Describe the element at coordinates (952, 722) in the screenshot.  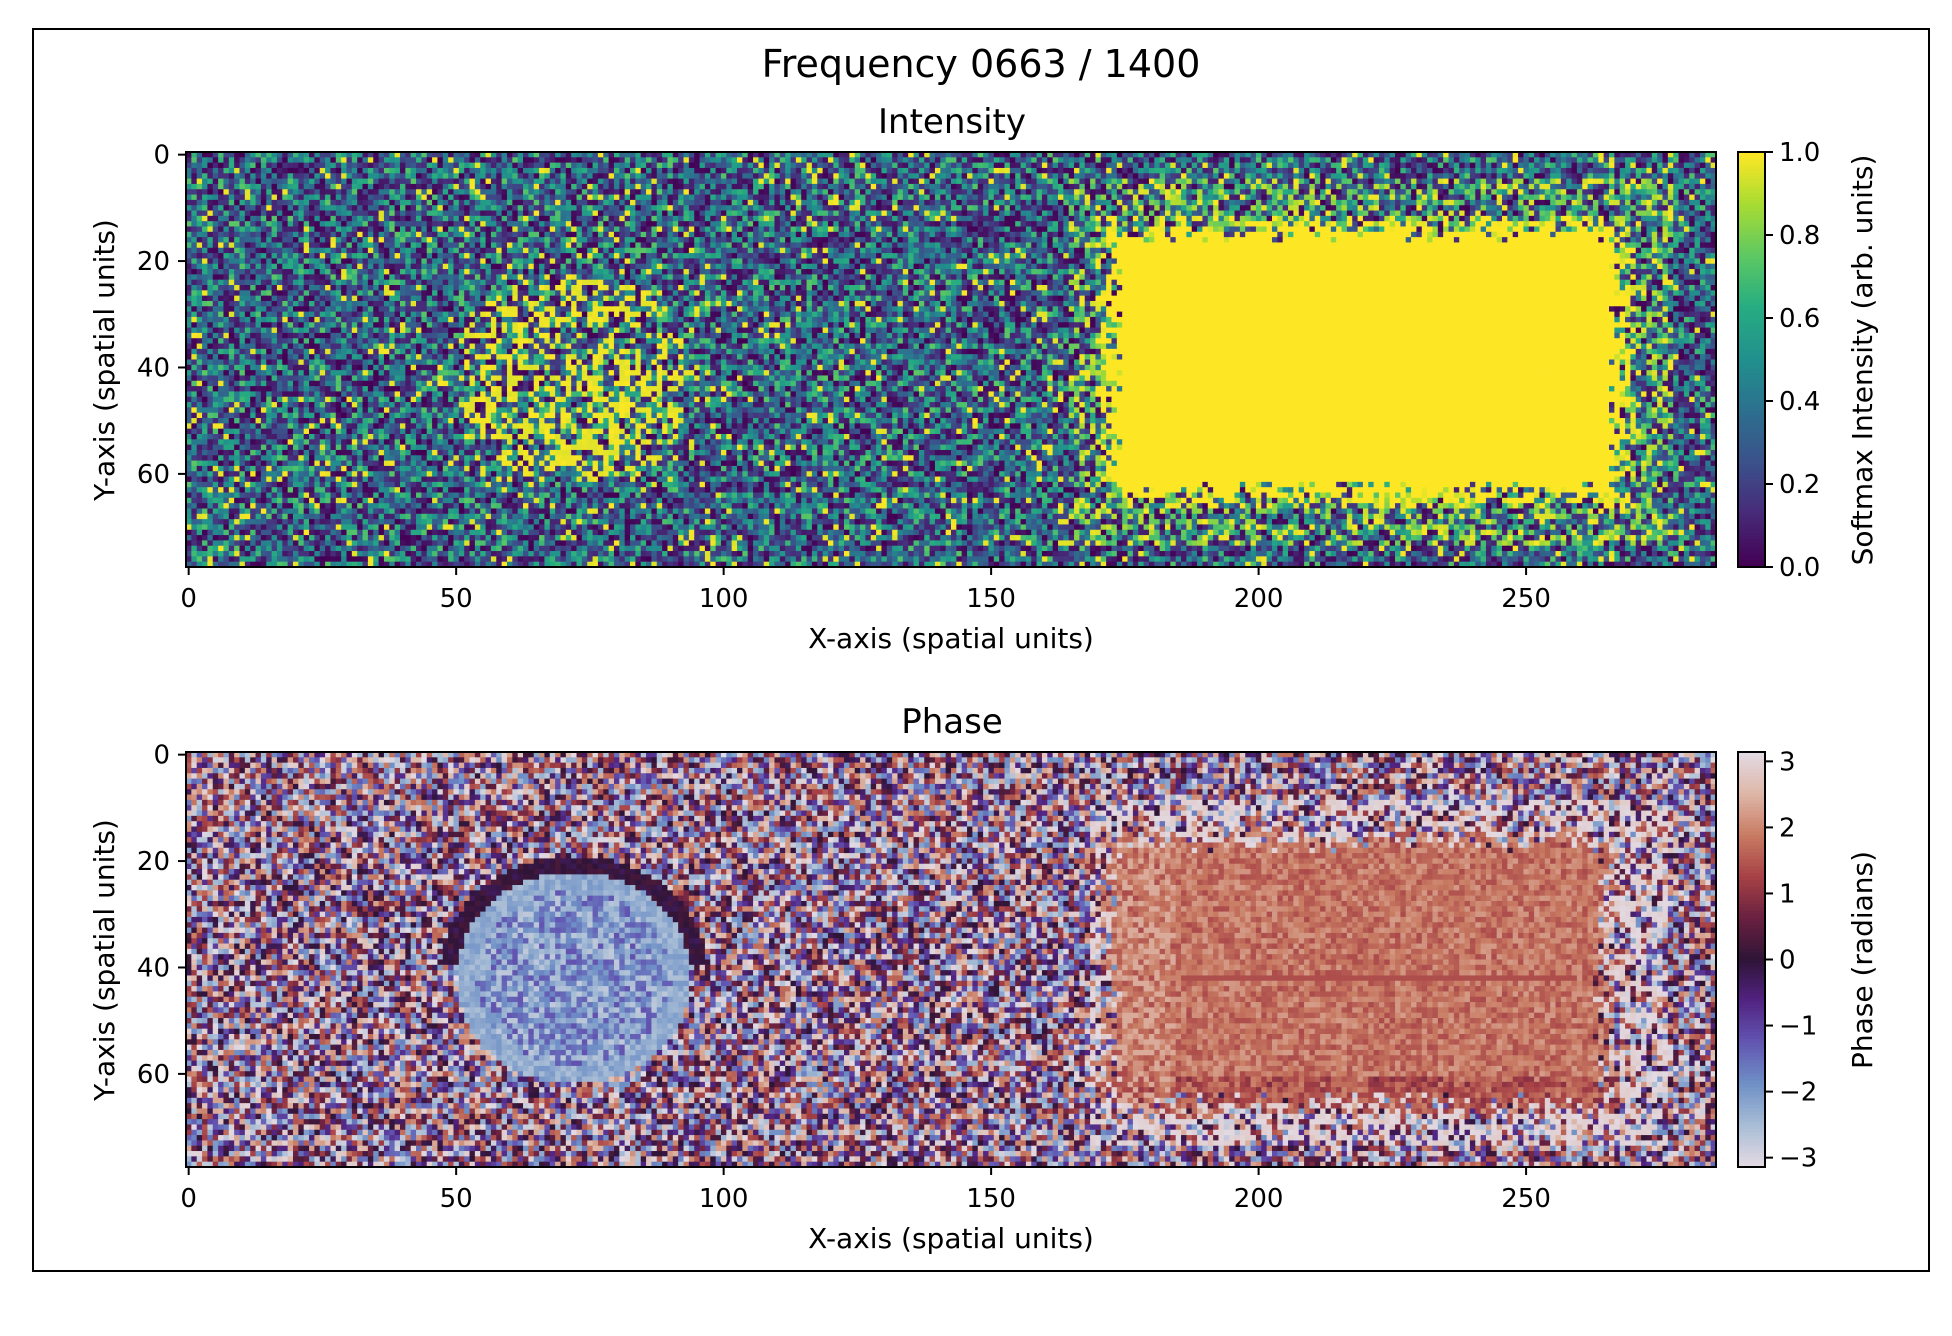
I see `phase-title: Phase` at that location.